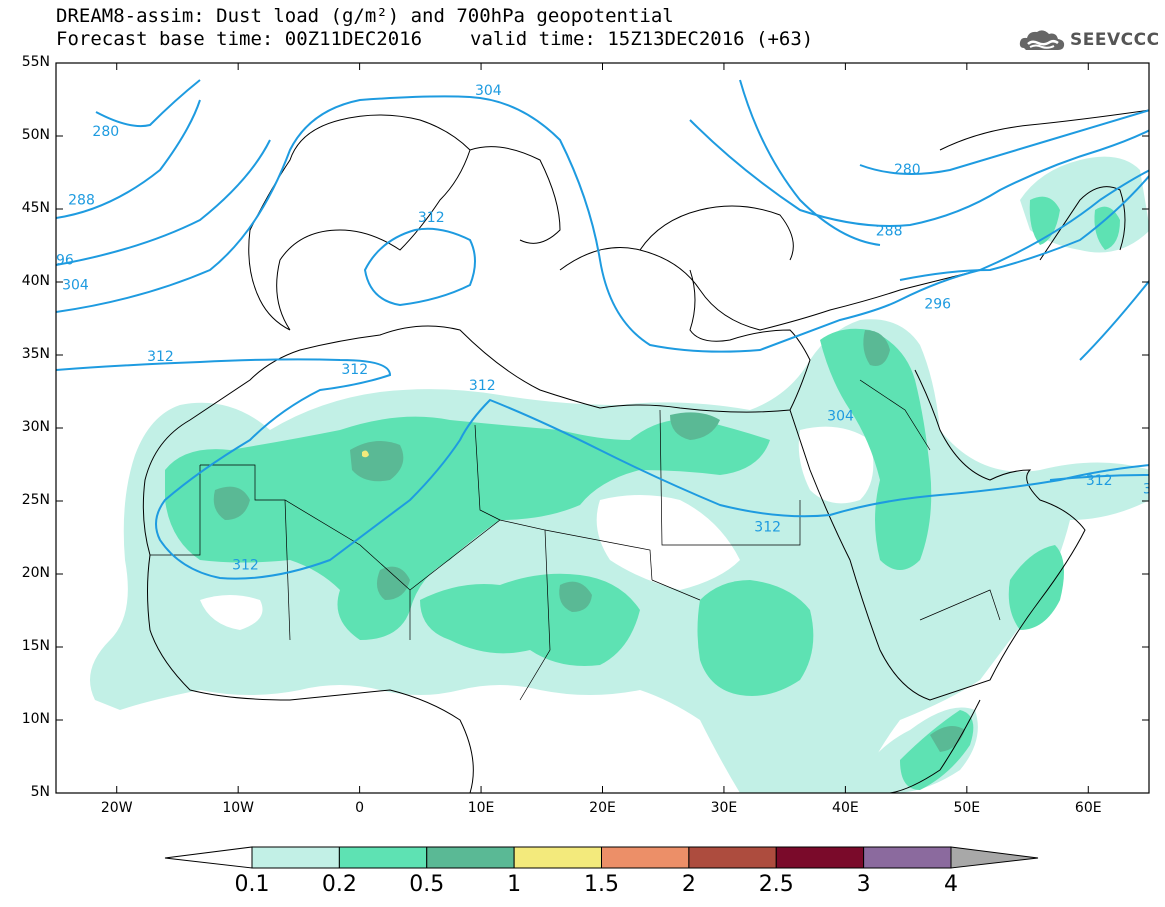 The height and width of the screenshot is (907, 1165). Describe the element at coordinates (35, 135) in the screenshot. I see `lat-label: 50N` at that location.